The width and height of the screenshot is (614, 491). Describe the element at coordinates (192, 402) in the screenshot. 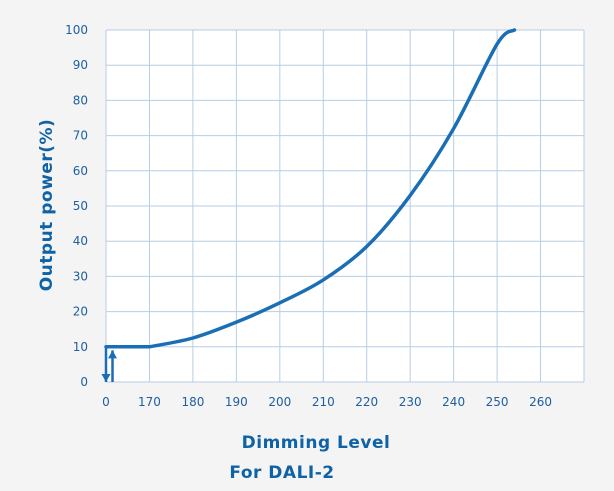

I see `x-tick-label: 180` at that location.